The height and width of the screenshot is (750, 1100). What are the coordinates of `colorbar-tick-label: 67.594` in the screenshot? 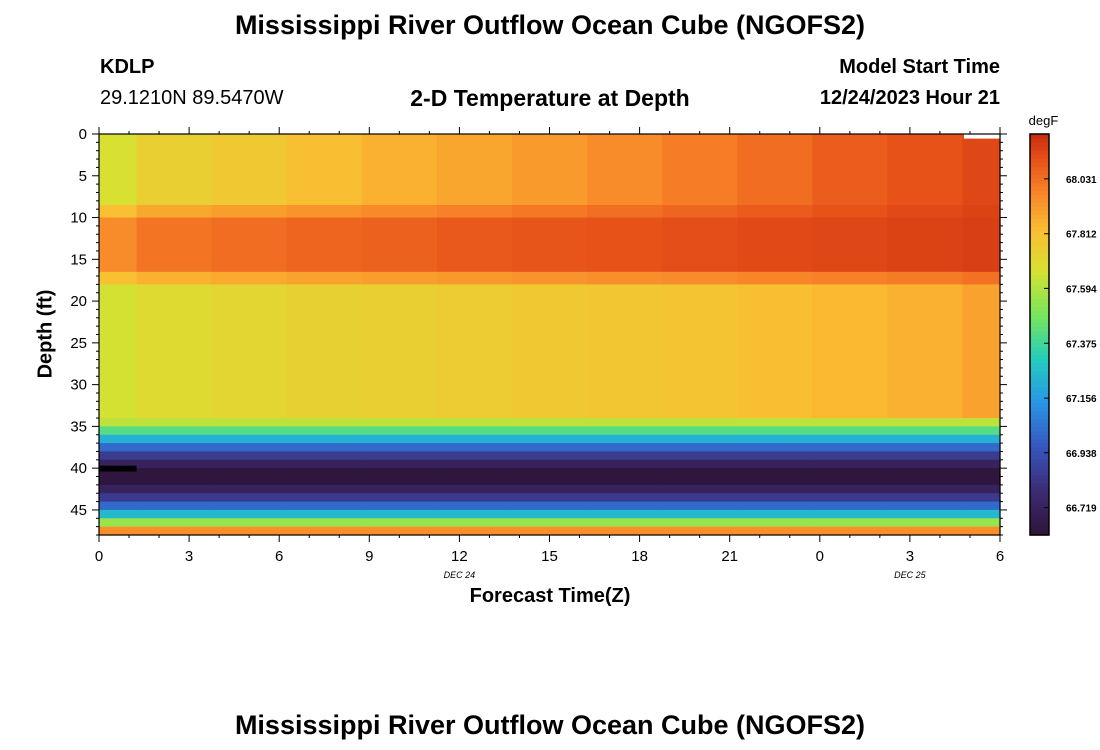 It's located at (1081, 289).